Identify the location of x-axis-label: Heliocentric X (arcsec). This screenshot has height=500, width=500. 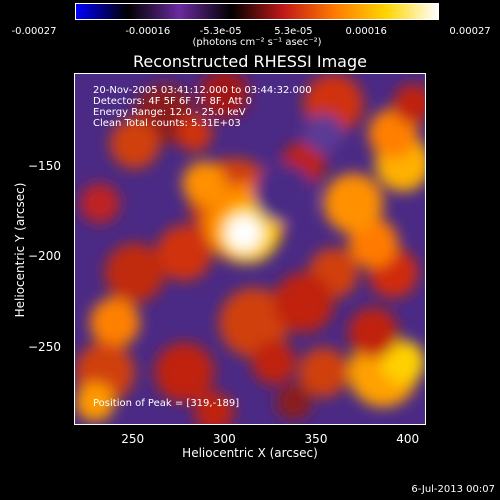
(250, 453).